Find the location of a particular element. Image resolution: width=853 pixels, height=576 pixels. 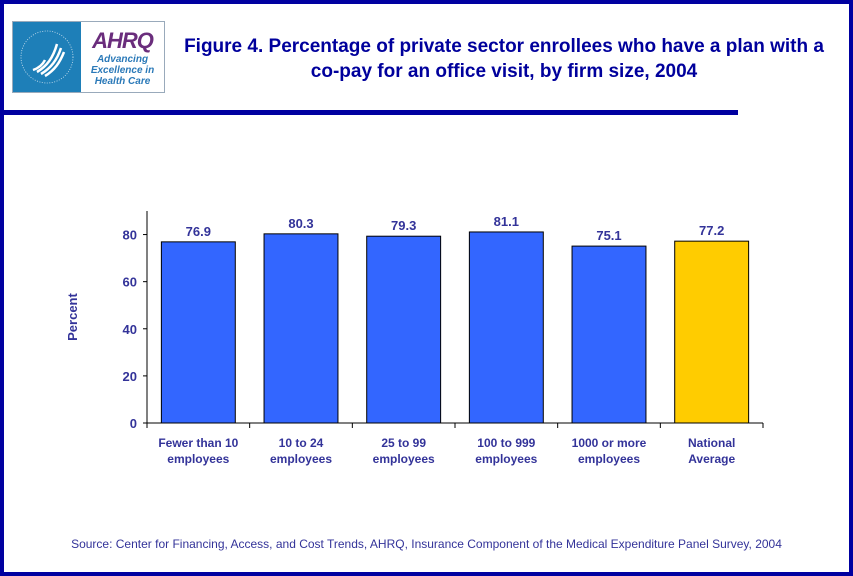

x-tick-label: 25 to 99 is located at coordinates (403, 443).